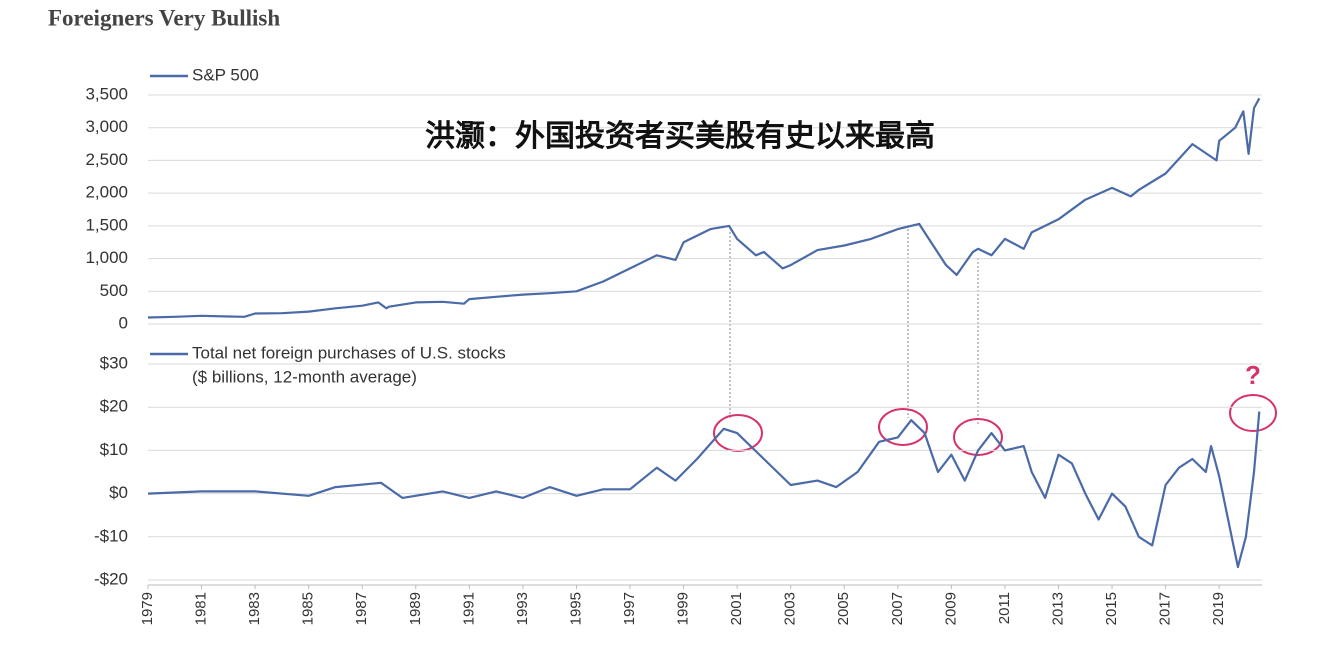 The image size is (1317, 664). Describe the element at coordinates (254, 608) in the screenshot. I see `x-tick-label: 1983` at that location.